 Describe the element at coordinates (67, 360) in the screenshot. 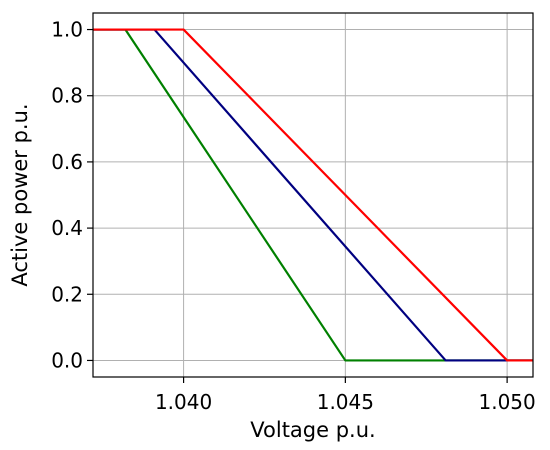

I see `y-tick-label: 0.0` at that location.